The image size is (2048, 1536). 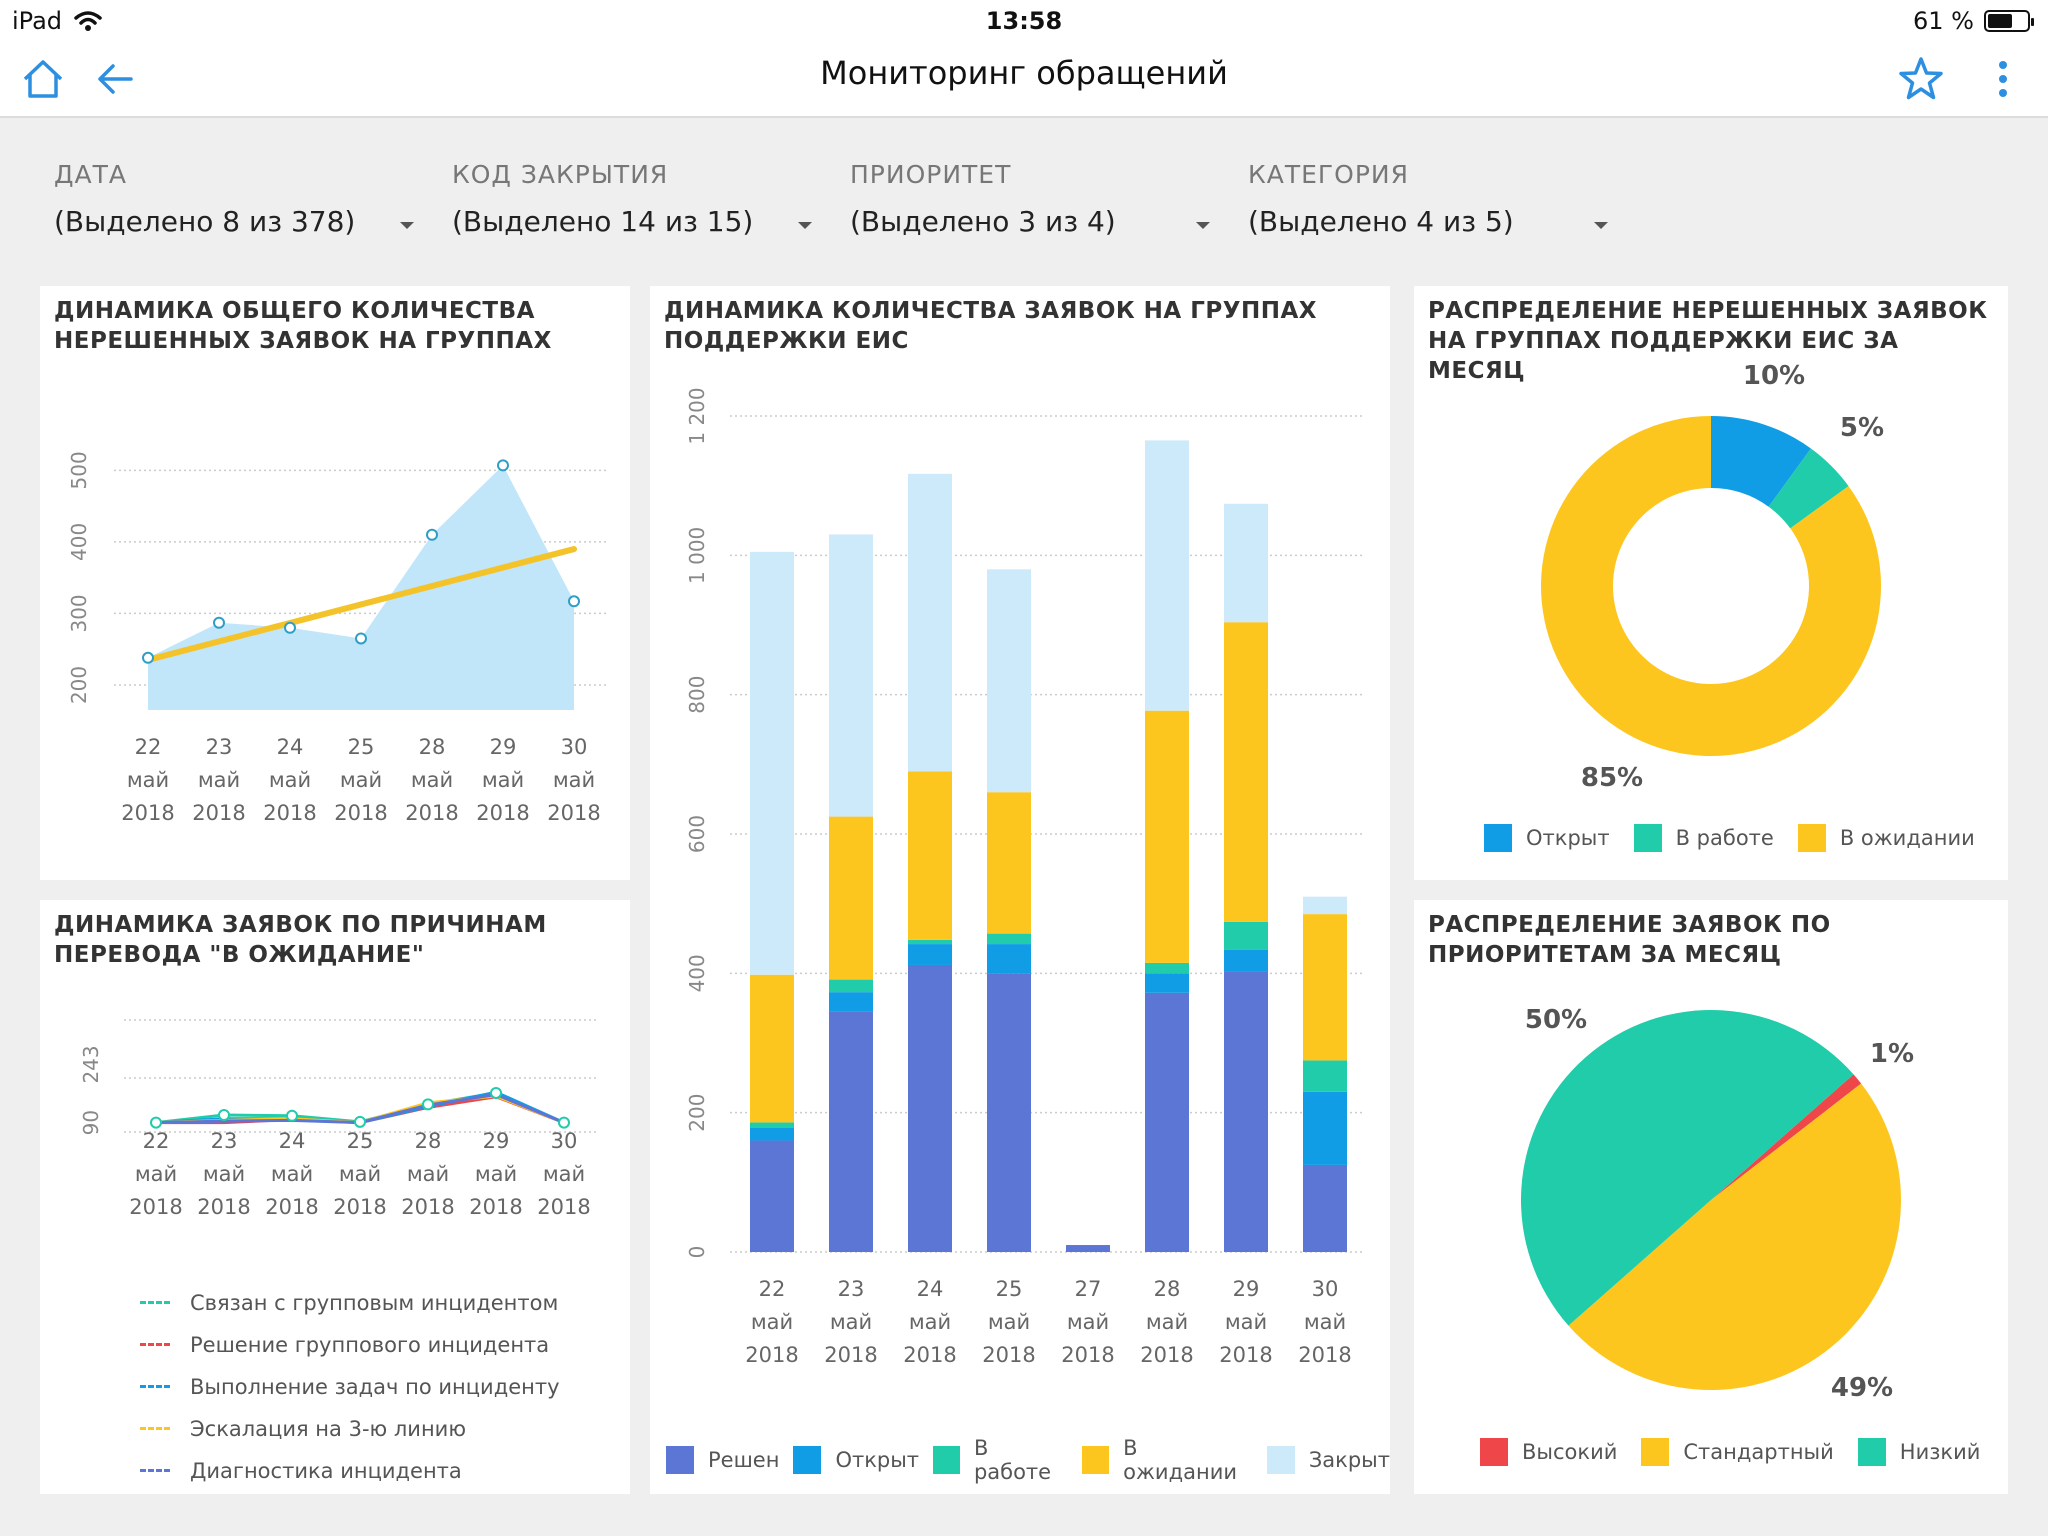 What do you see at coordinates (370, 1345) in the screenshot?
I see `legend-label: Решение группового инцидента` at bounding box center [370, 1345].